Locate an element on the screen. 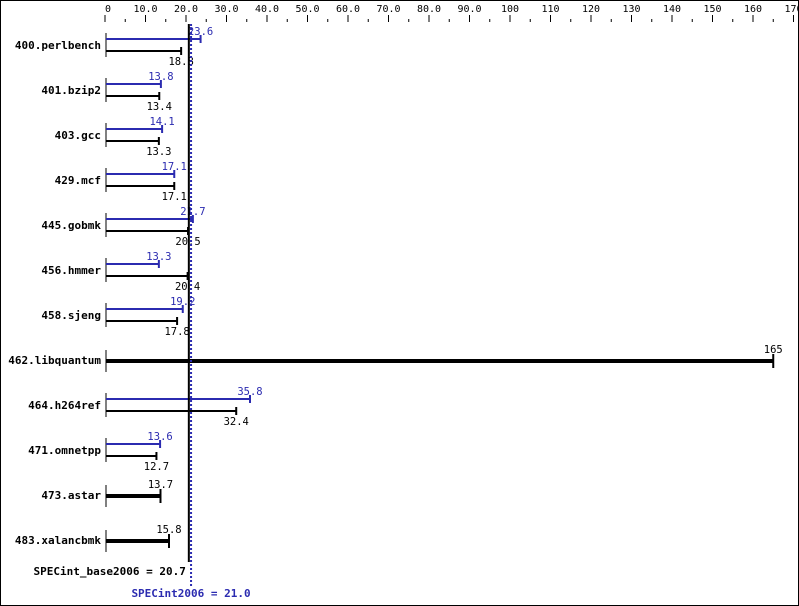  x-tick-label: 60.0 is located at coordinates (348, 9).